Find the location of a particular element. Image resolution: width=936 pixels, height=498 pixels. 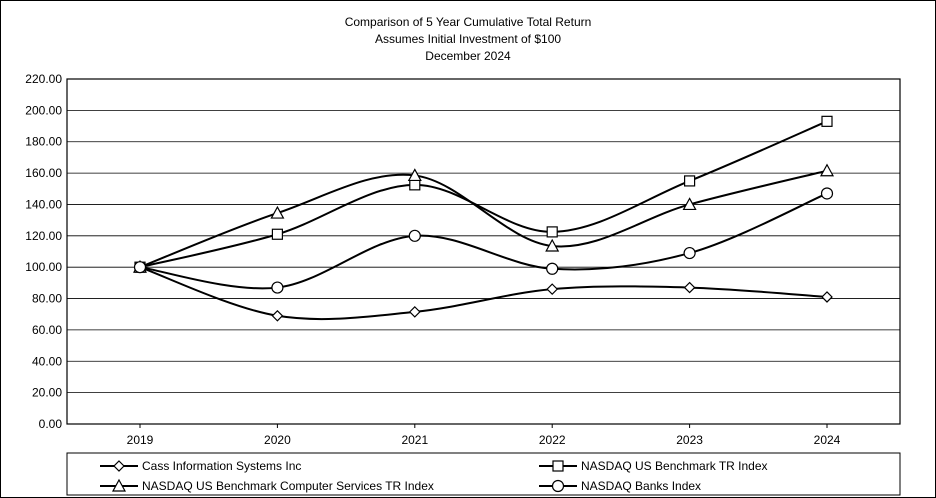

y-tick-label: 0.00 is located at coordinates (51, 424).